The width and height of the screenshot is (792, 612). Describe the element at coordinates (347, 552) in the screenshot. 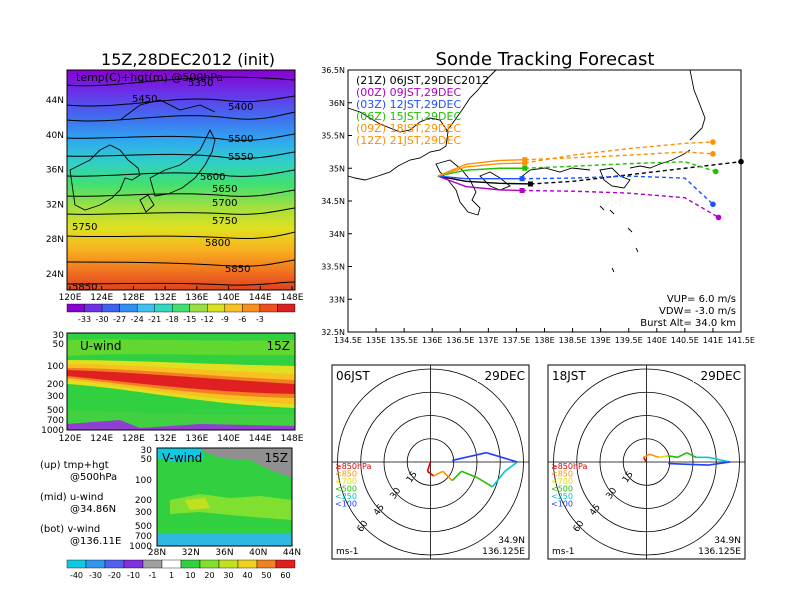

I see `hodo-unit: ms-1` at that location.